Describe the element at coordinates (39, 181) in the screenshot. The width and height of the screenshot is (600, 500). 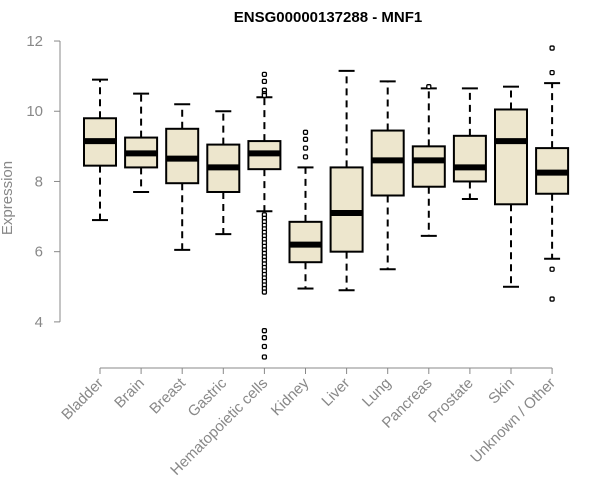
I see `y-tick-label: 8` at that location.